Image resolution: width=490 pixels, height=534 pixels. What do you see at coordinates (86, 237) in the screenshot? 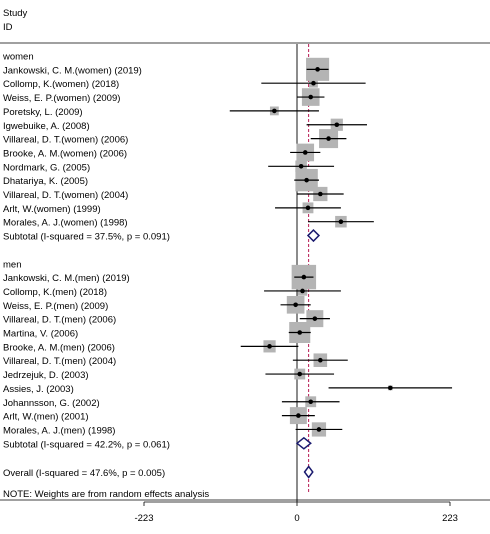
I see `subtotal-label: Subtotal (I-squared = 37.5%, p = 0.091)` at bounding box center [86, 237].